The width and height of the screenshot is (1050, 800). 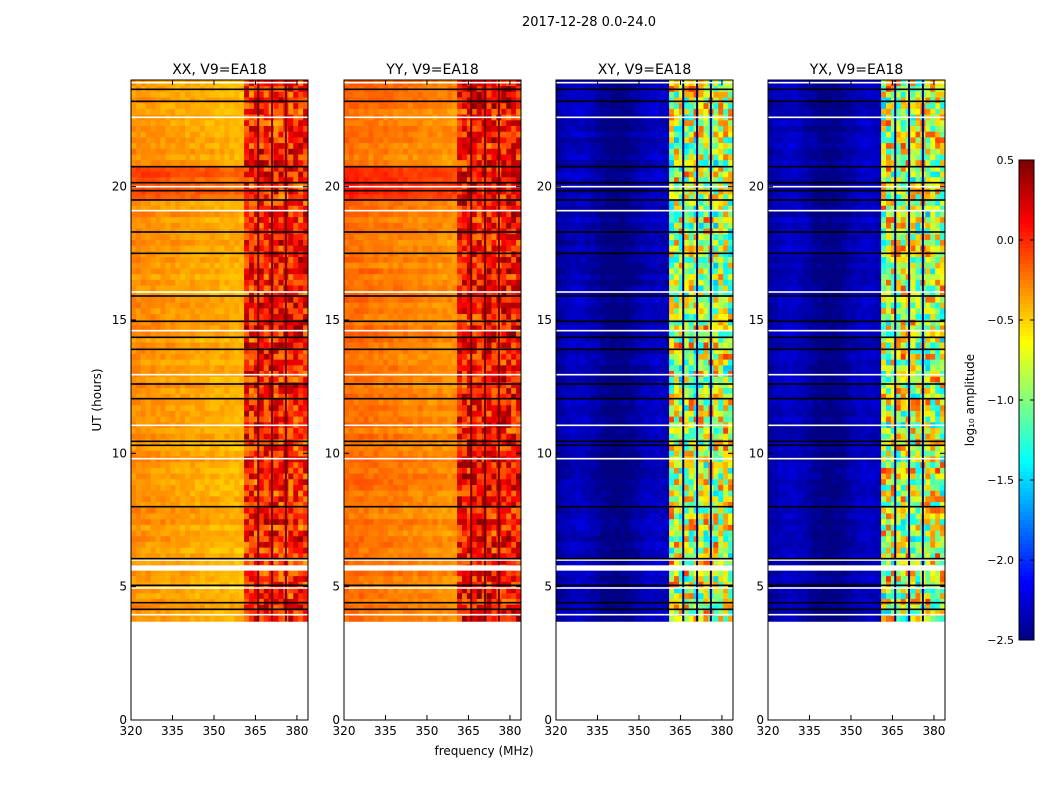 I want to click on y-tick-label: 5, so click(x=123, y=587).